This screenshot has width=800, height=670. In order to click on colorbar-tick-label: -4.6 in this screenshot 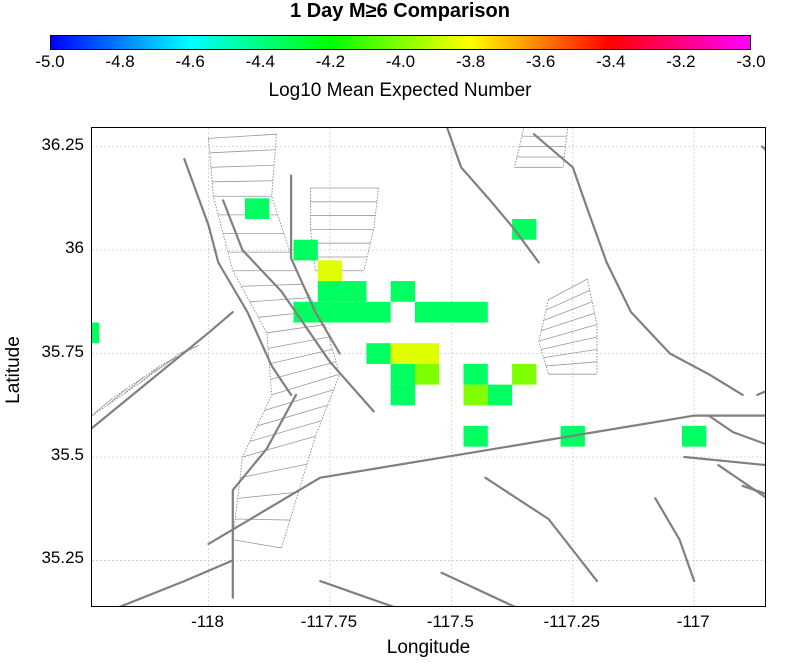, I will do `click(190, 61)`.